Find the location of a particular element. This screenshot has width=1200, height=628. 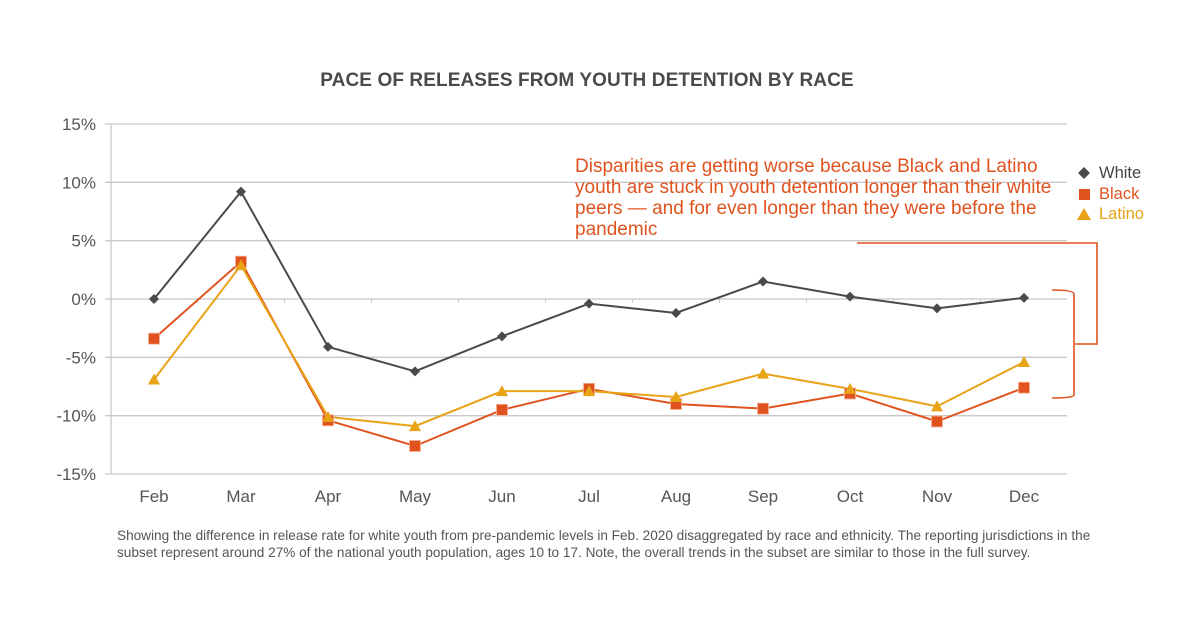

x-tick-label: Dec is located at coordinates (1024, 496).